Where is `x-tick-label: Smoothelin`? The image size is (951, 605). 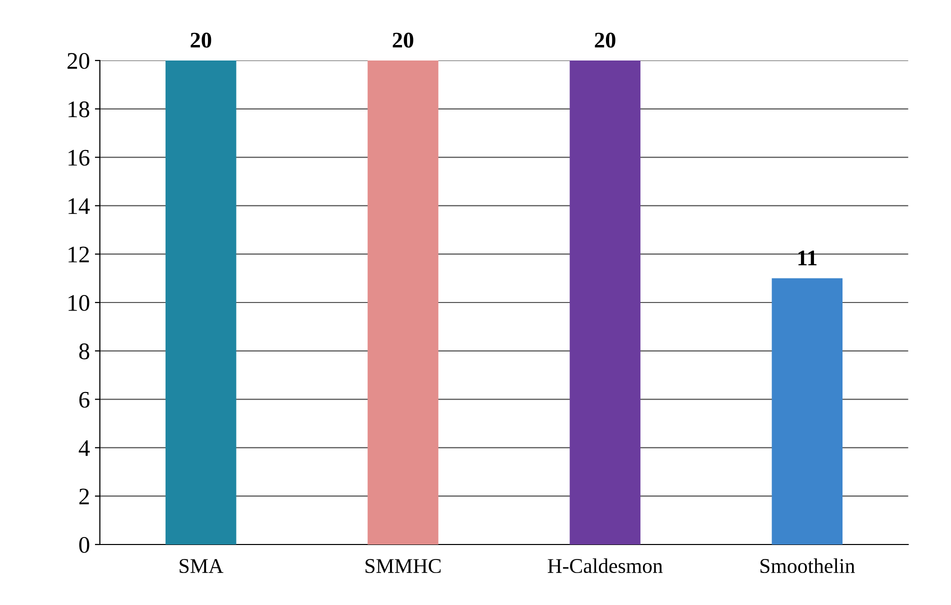 x-tick-label: Smoothelin is located at coordinates (807, 566).